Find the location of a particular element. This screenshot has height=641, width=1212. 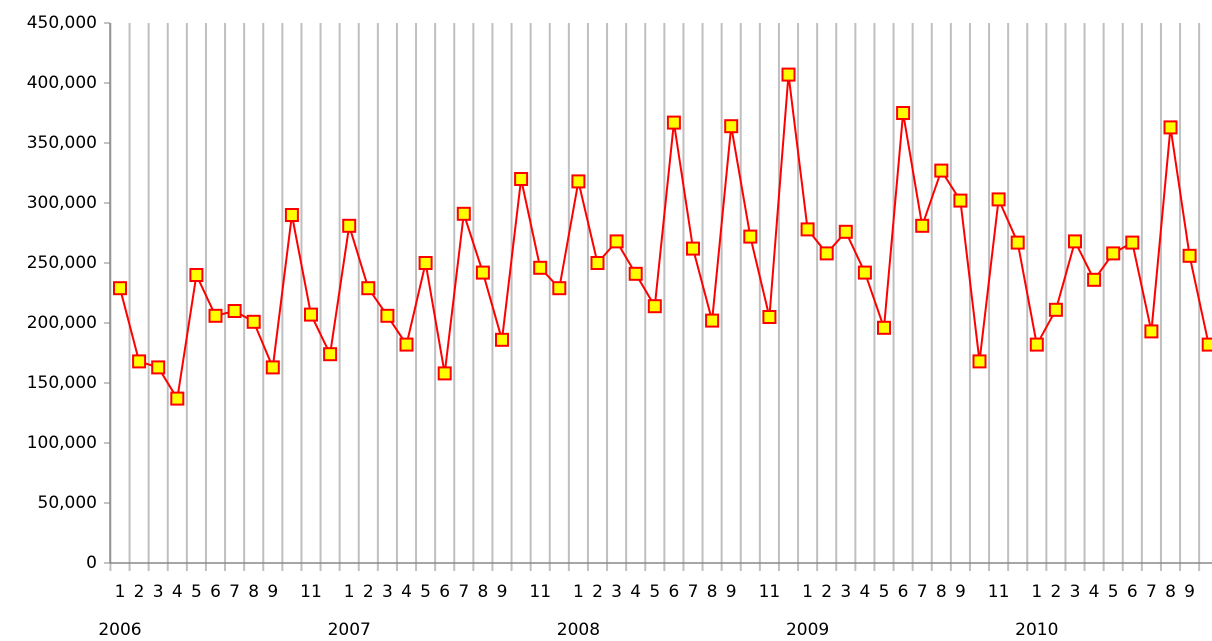

y-tick-label: 400,000 is located at coordinates (62, 83).